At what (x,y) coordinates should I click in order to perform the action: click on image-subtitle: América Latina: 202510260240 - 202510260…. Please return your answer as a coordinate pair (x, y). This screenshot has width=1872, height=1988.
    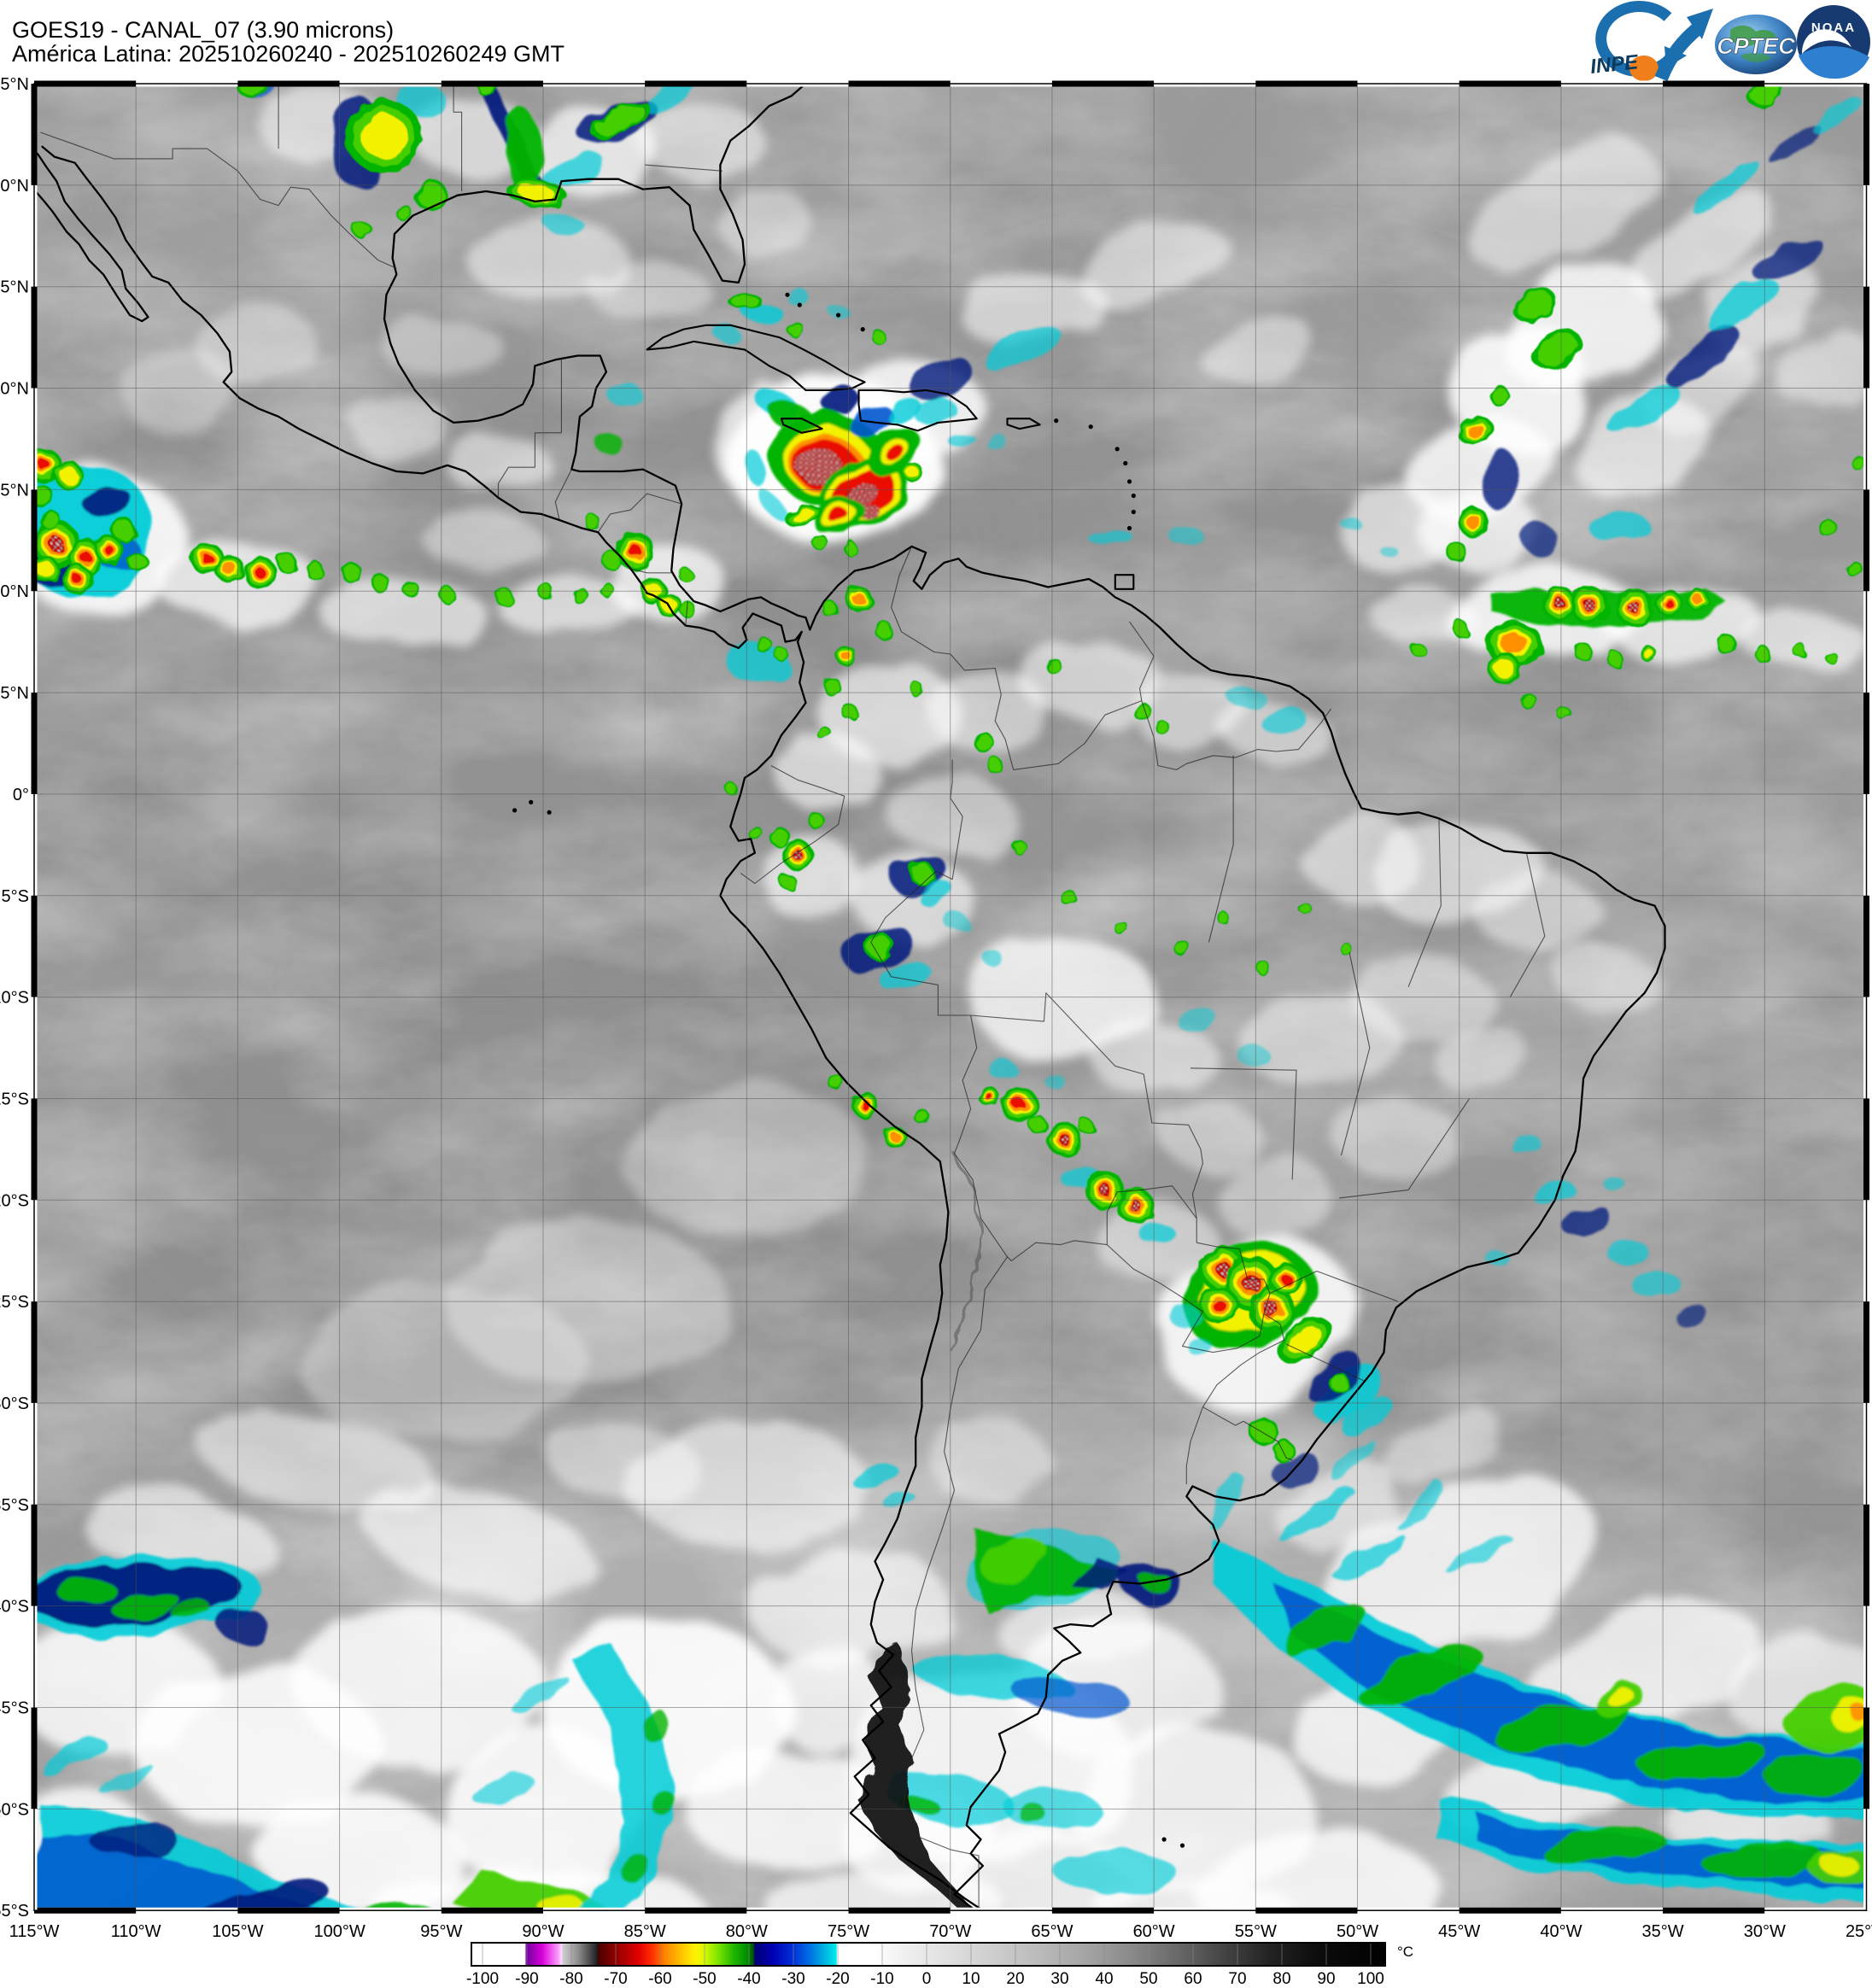
    Looking at the image, I should click on (288, 54).